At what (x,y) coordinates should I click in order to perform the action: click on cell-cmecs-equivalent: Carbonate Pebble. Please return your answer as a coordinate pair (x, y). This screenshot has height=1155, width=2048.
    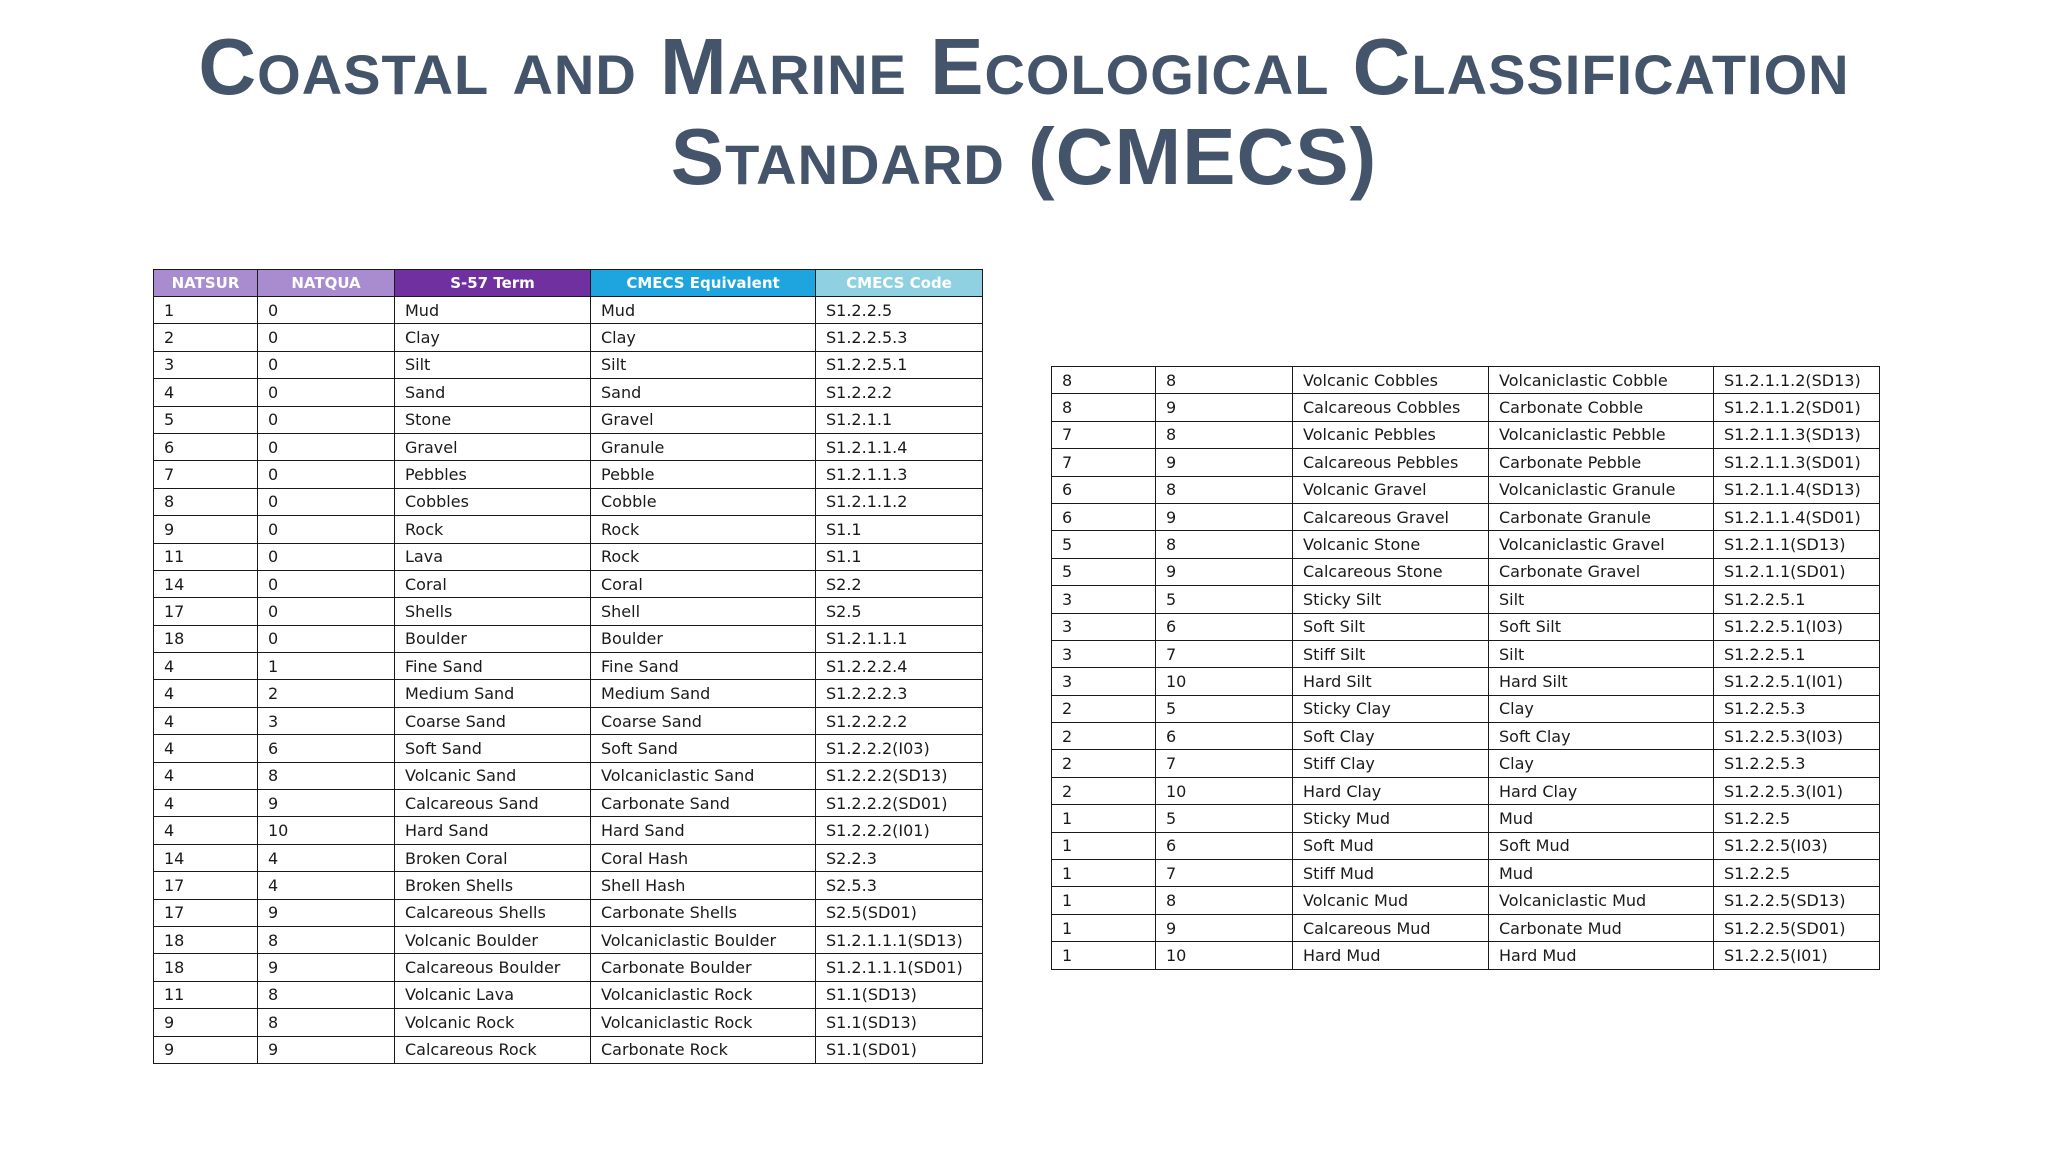
    Looking at the image, I should click on (1601, 462).